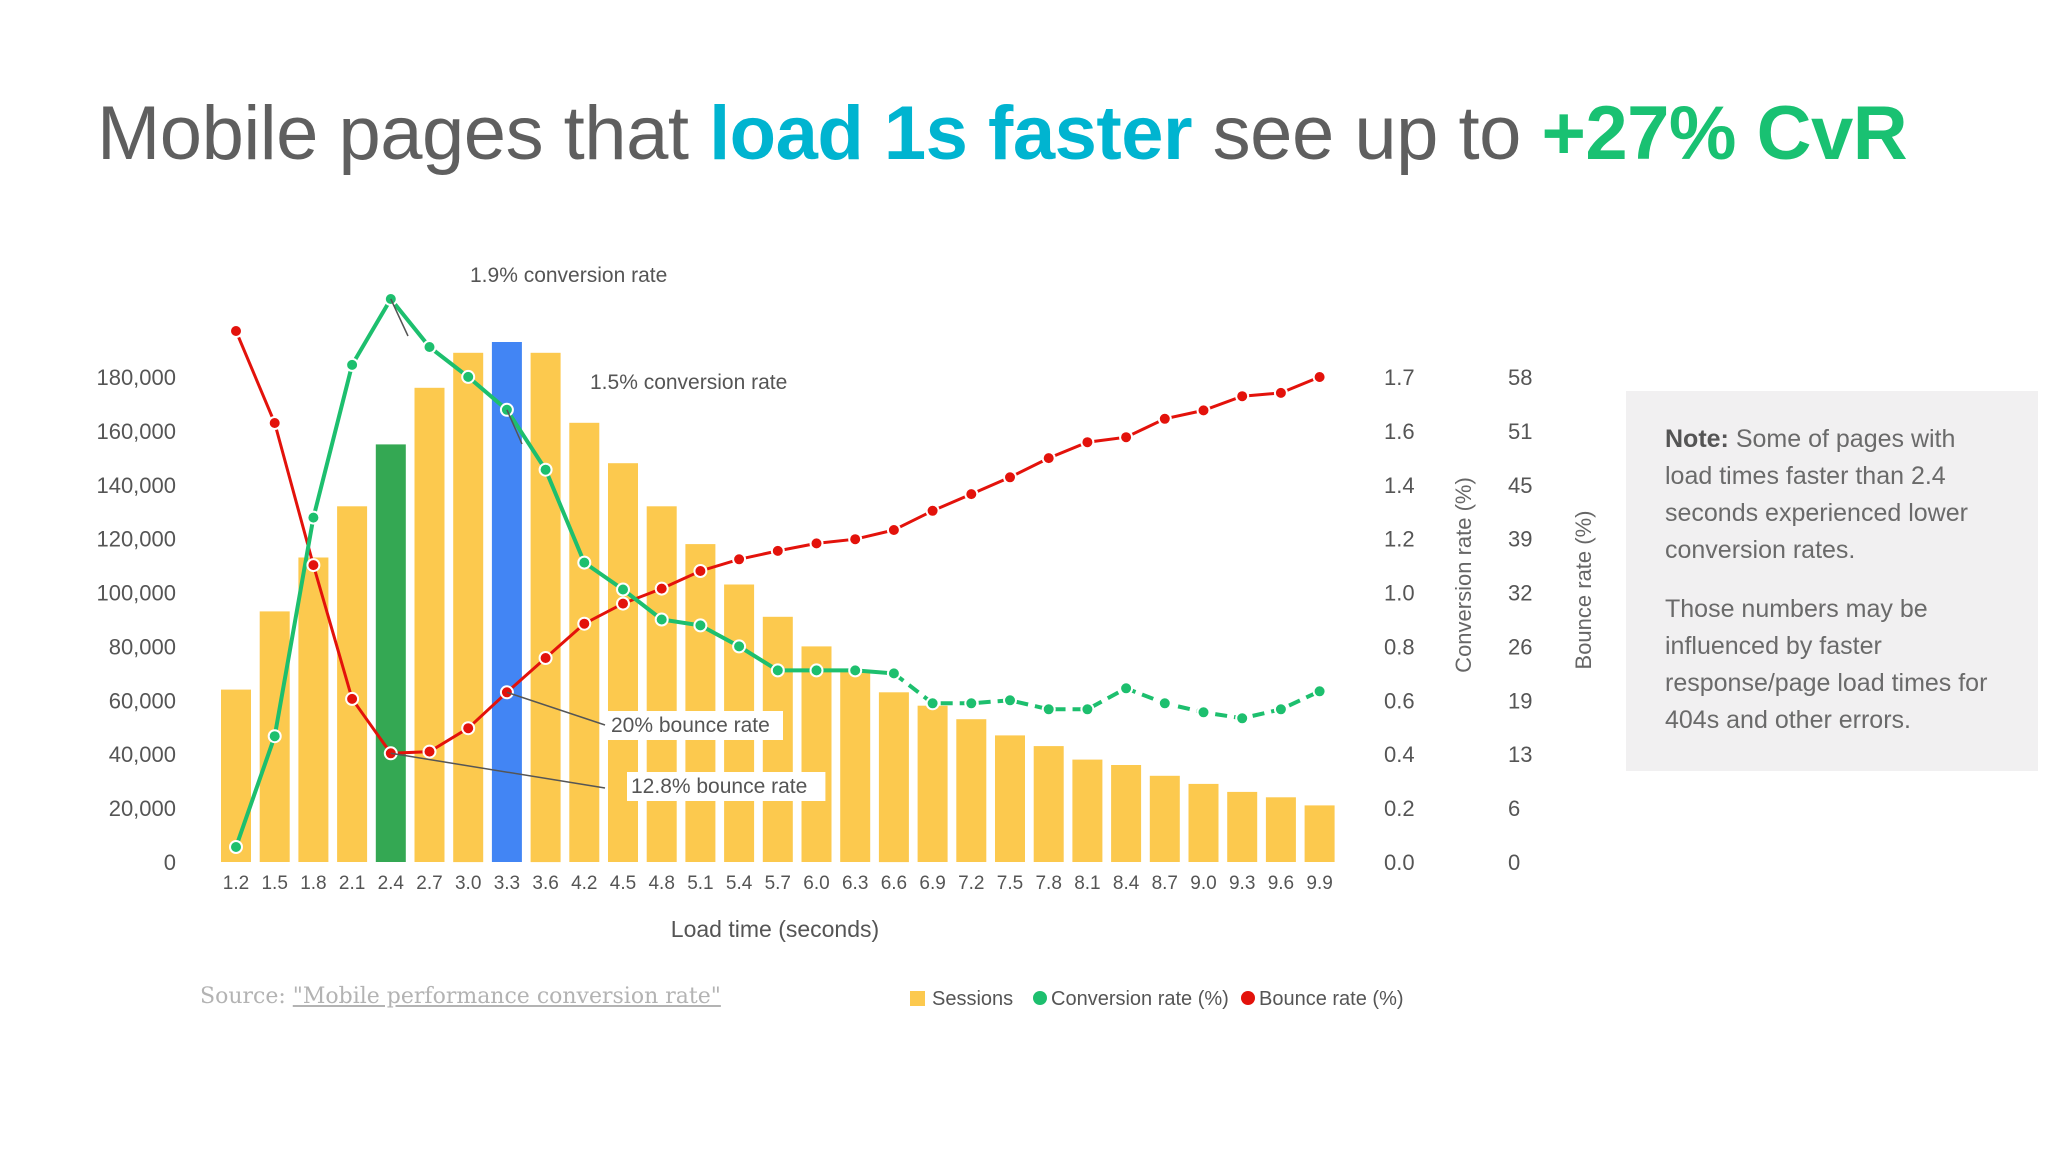 This screenshot has width=2048, height=1152. Describe the element at coordinates (142, 646) in the screenshot. I see `y-left-tick-4: 80,000` at that location.